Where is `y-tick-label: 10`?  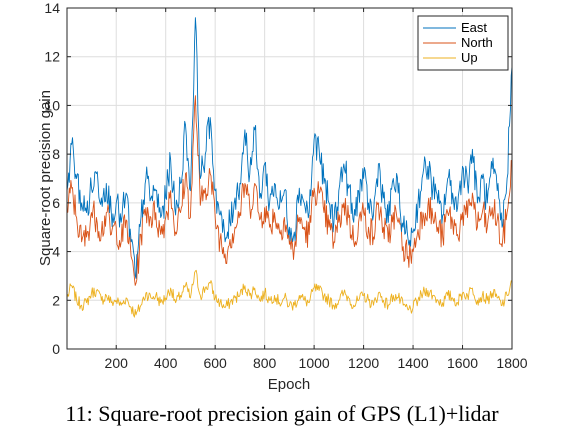 y-tick-label: 10 is located at coordinates (52, 105).